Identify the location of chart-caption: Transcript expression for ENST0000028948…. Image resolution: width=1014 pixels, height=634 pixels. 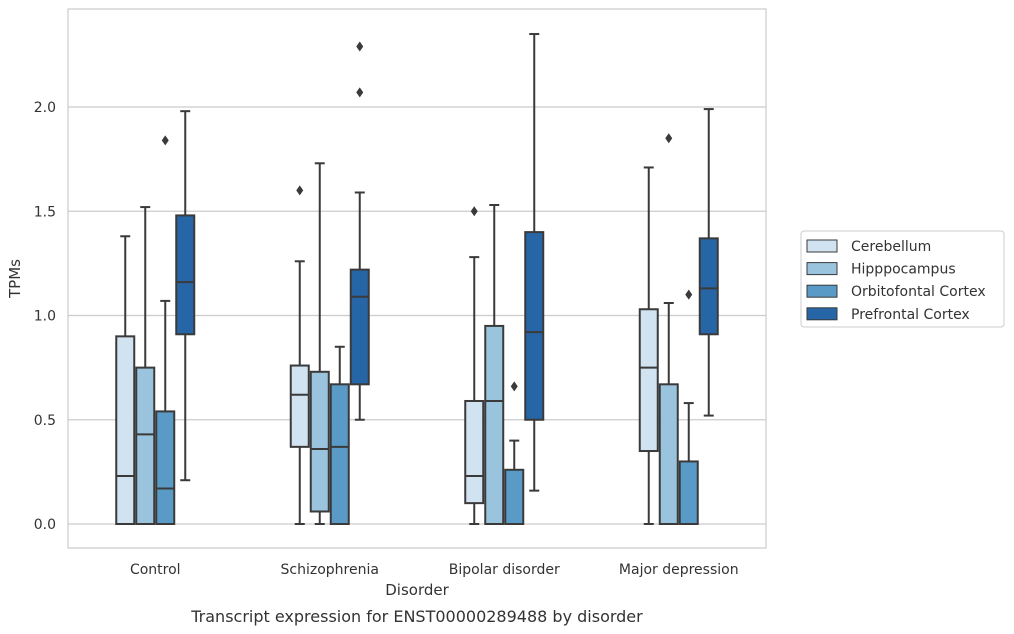
(416, 616).